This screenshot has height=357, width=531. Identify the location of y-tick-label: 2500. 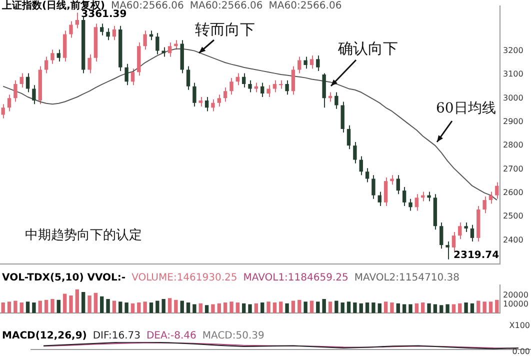
(513, 216).